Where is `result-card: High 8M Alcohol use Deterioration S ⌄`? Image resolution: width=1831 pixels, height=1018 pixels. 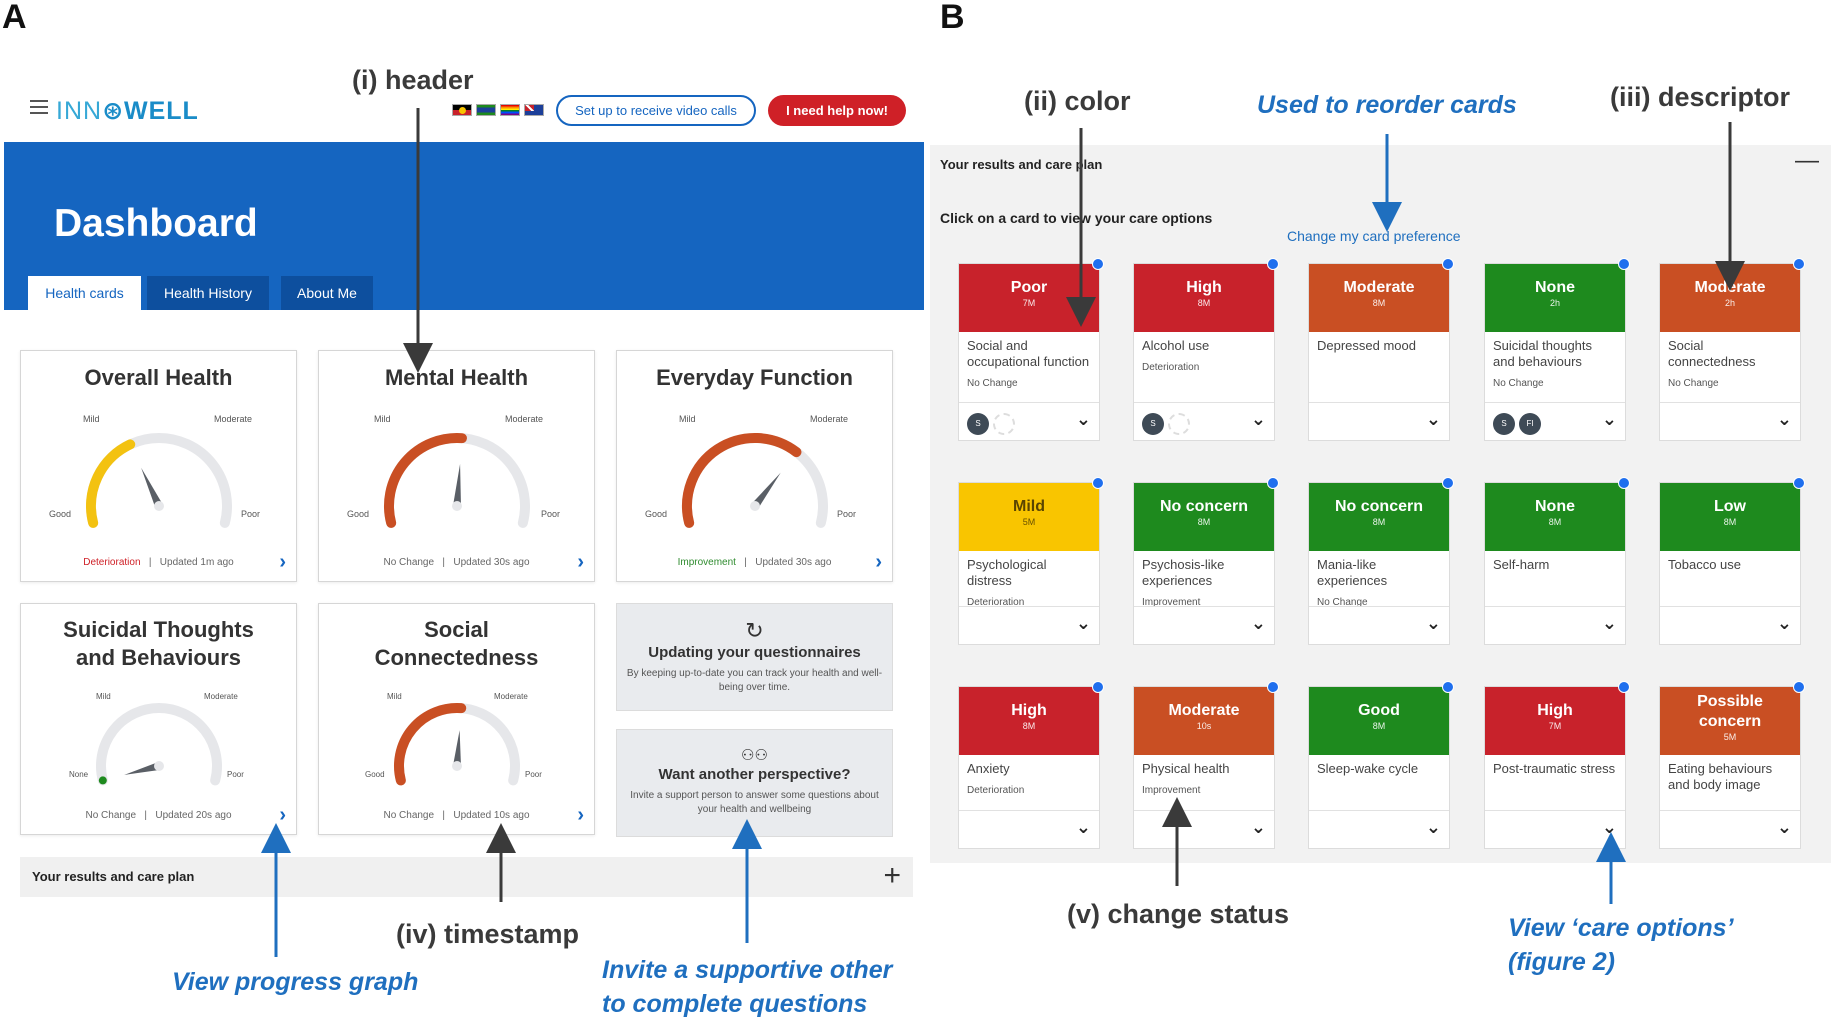
result-card: High 8M Alcohol use Deterioration S ⌄ is located at coordinates (1206, 349).